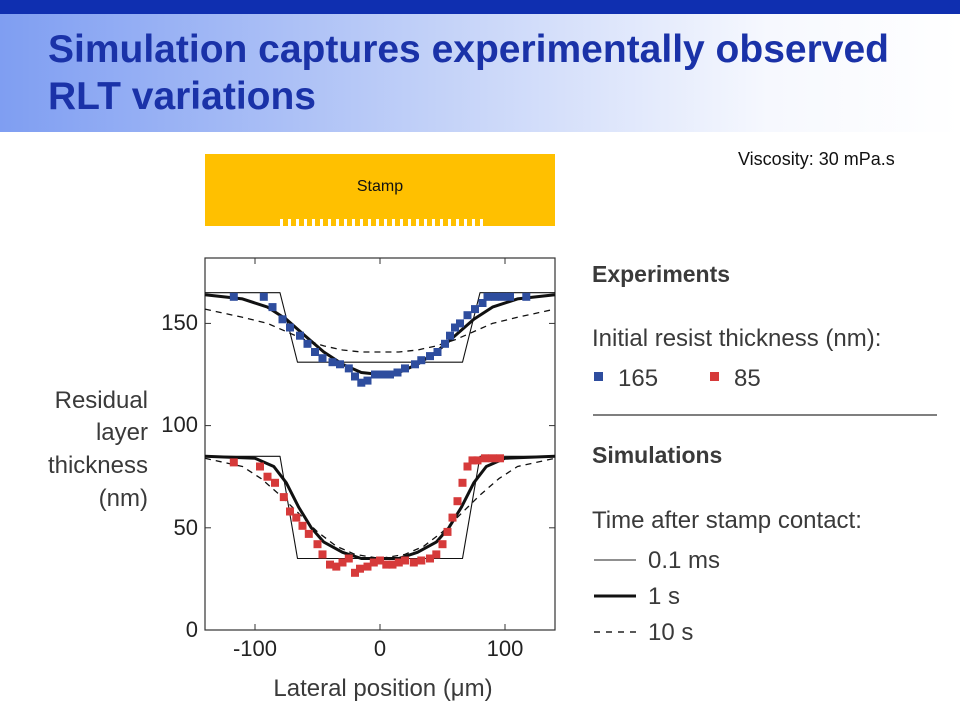 This screenshot has height=720, width=960. I want to click on ylabel-line-2: layer, so click(122, 432).